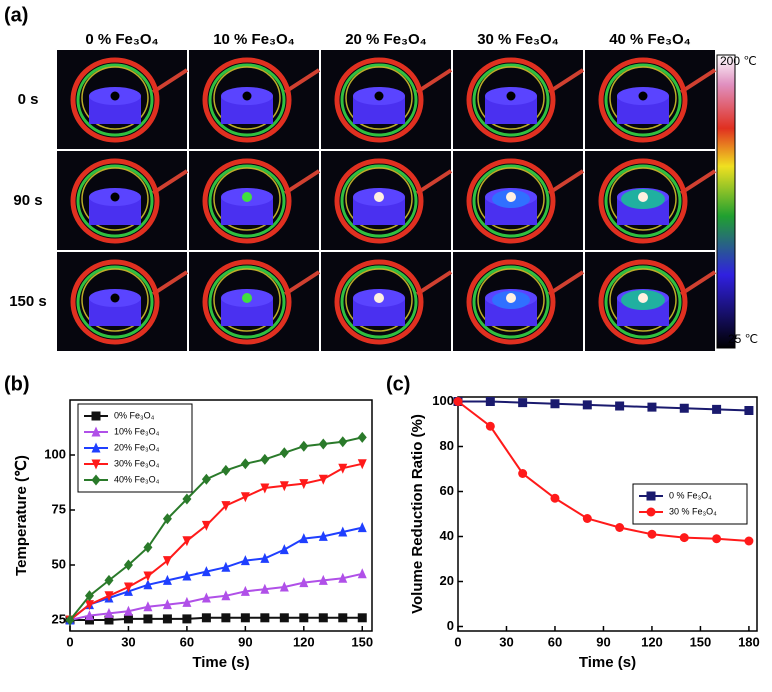 This screenshot has width=772, height=692. Describe the element at coordinates (398, 384) in the screenshot. I see `panel-label: (c)` at that location.